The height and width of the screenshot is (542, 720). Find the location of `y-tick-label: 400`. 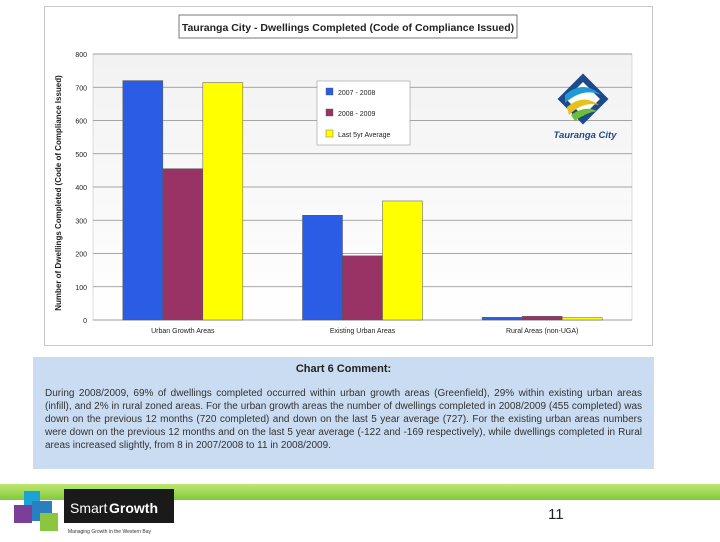

y-tick-label: 400 is located at coordinates (81, 188).